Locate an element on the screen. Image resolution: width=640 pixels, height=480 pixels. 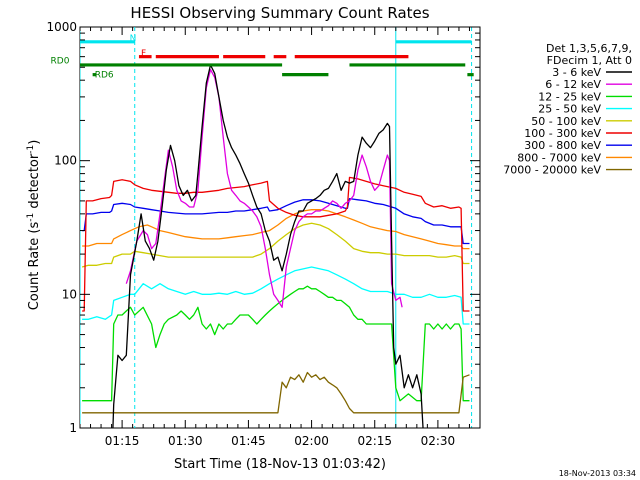
y-axis-label: Count Rate (s-1 detector-1) is located at coordinates (34, 225).